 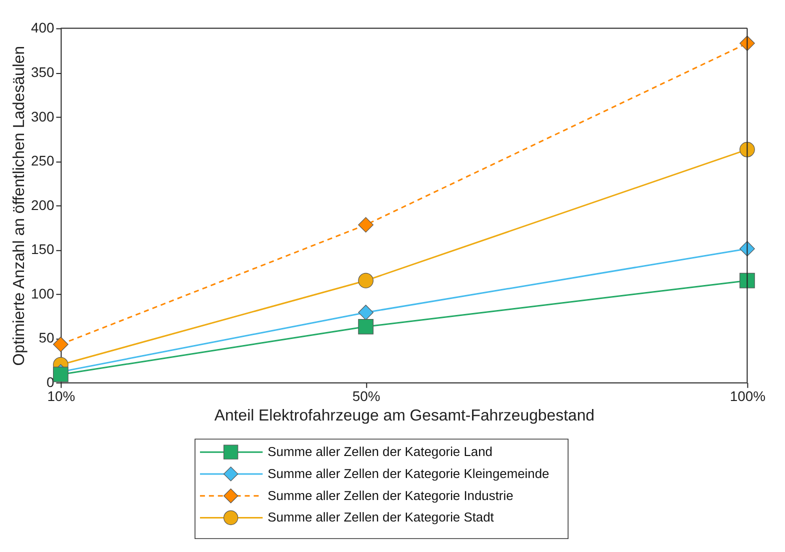 What do you see at coordinates (50, 382) in the screenshot?
I see `y-tick-label: 0` at bounding box center [50, 382].